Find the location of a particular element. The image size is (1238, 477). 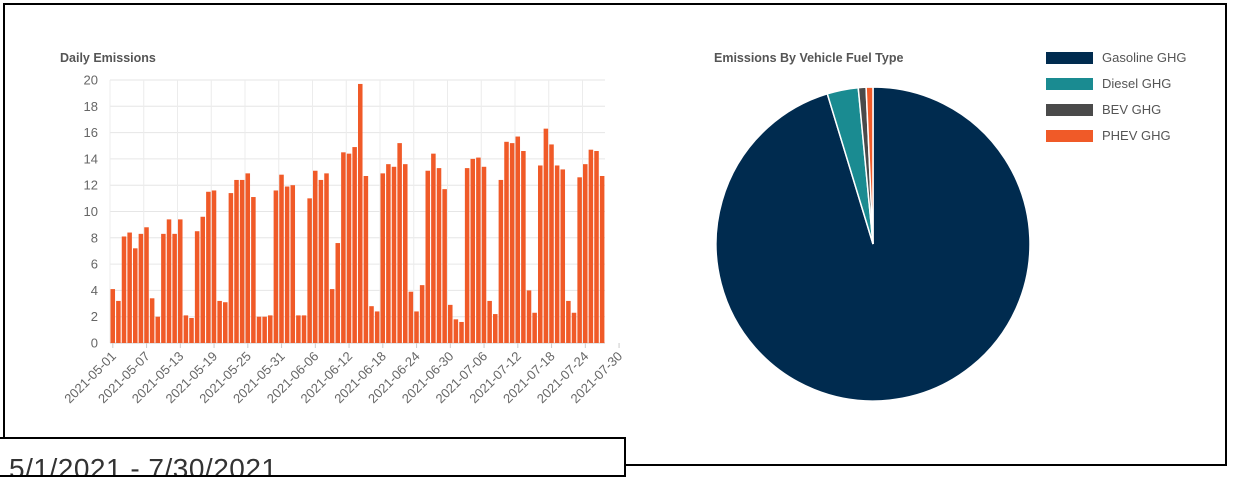

legend-swatch-diesel is located at coordinates (1069, 84).